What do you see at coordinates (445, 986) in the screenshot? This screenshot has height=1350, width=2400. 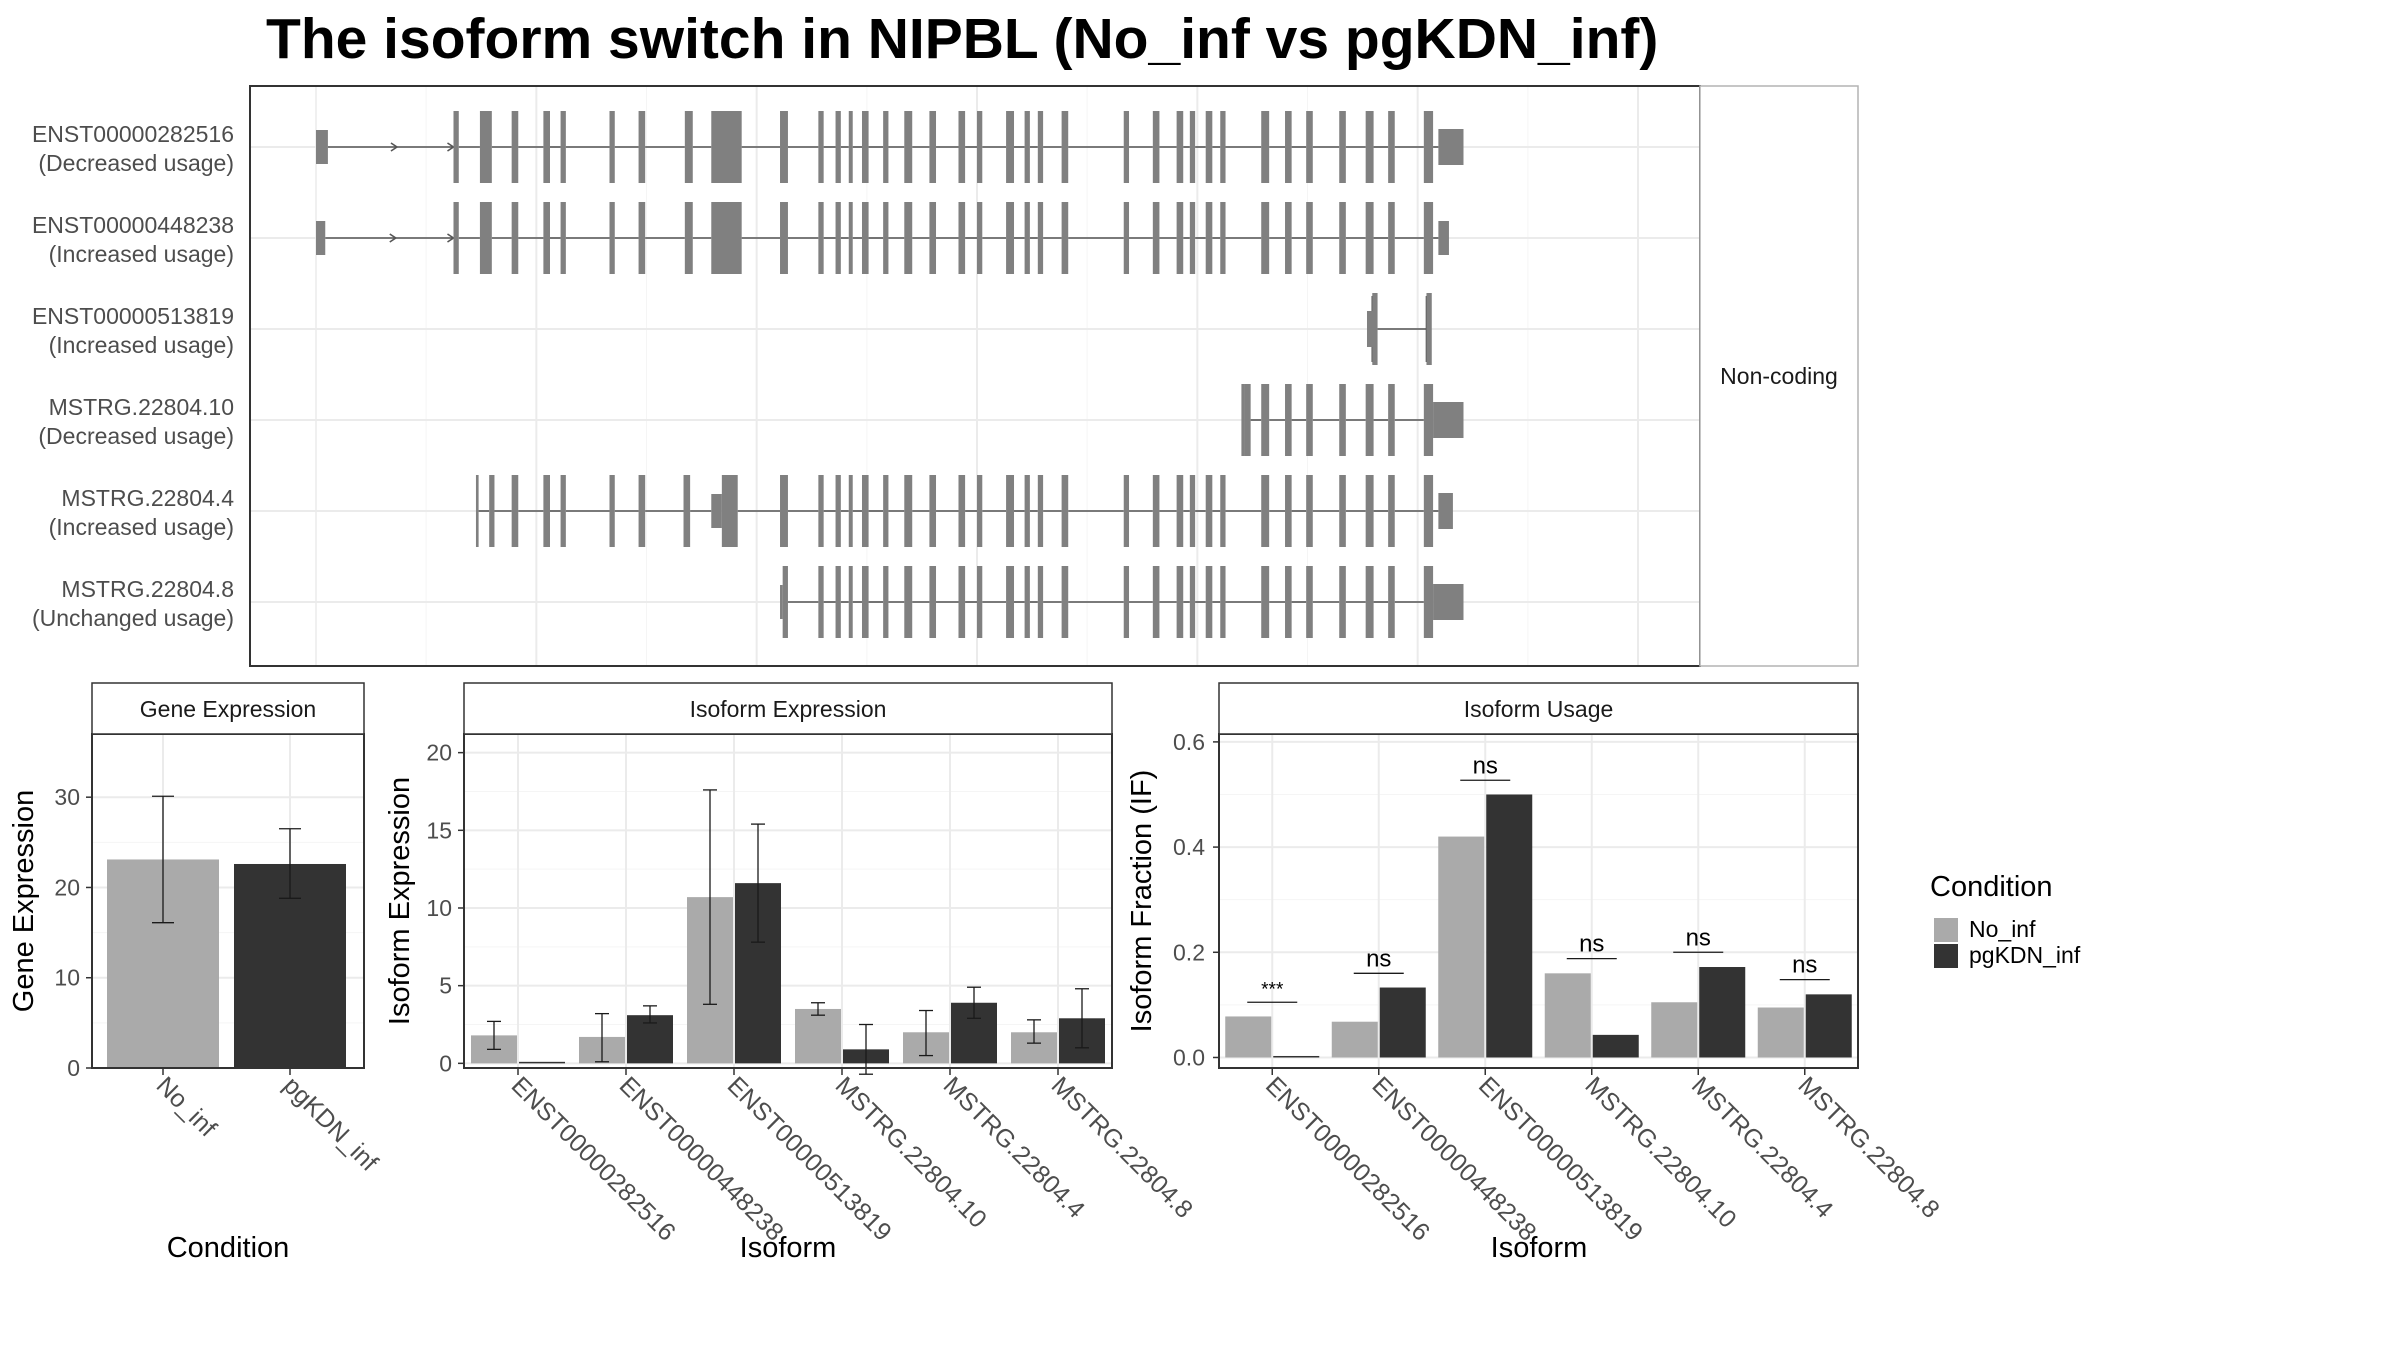 I see `y-tick-label: 5` at bounding box center [445, 986].